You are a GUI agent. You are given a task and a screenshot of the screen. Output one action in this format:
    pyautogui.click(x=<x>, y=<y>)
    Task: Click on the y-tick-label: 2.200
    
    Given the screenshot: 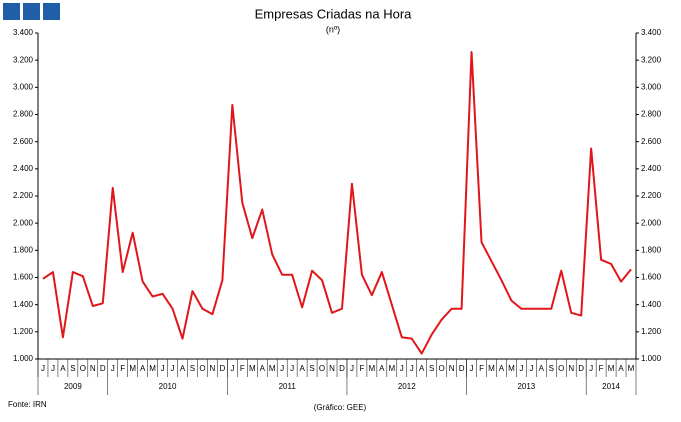 What is the action you would take?
    pyautogui.click(x=23, y=195)
    